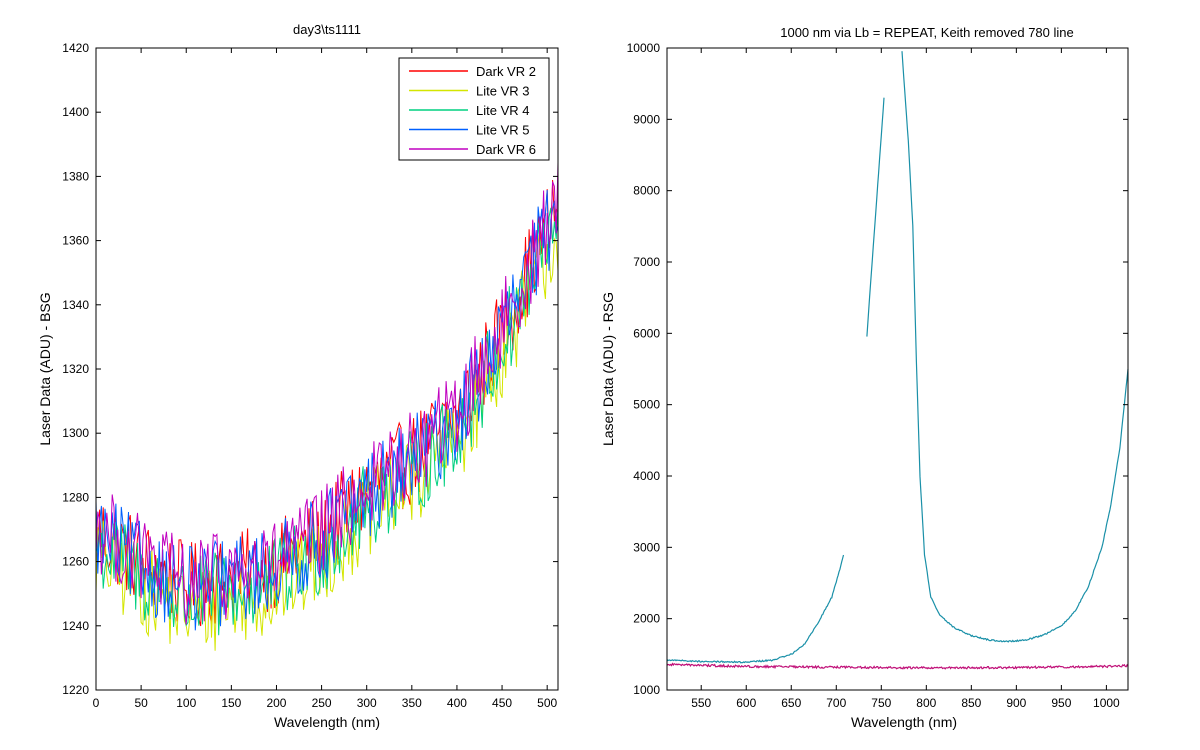 This screenshot has width=1200, height=750. I want to click on left-x-tick-label: 0, so click(96, 703).